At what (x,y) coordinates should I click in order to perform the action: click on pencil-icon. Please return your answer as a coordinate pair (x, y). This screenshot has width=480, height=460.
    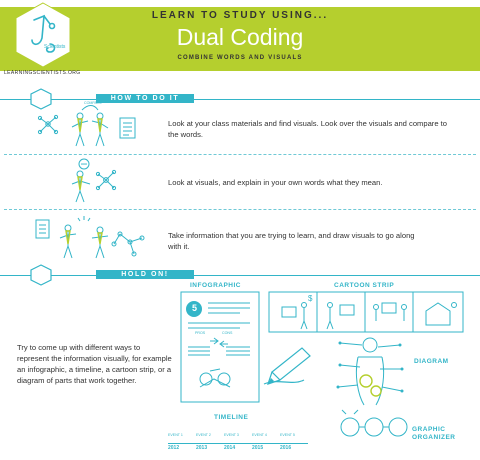
    Looking at the image, I should click on (287, 366).